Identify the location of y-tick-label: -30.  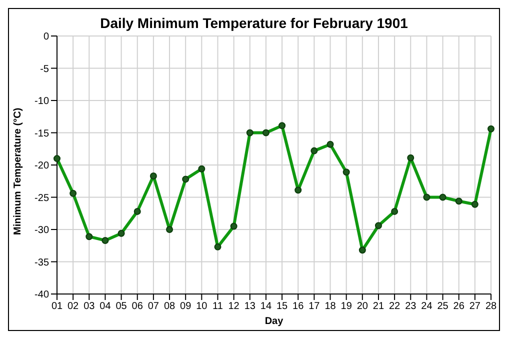
(42, 230).